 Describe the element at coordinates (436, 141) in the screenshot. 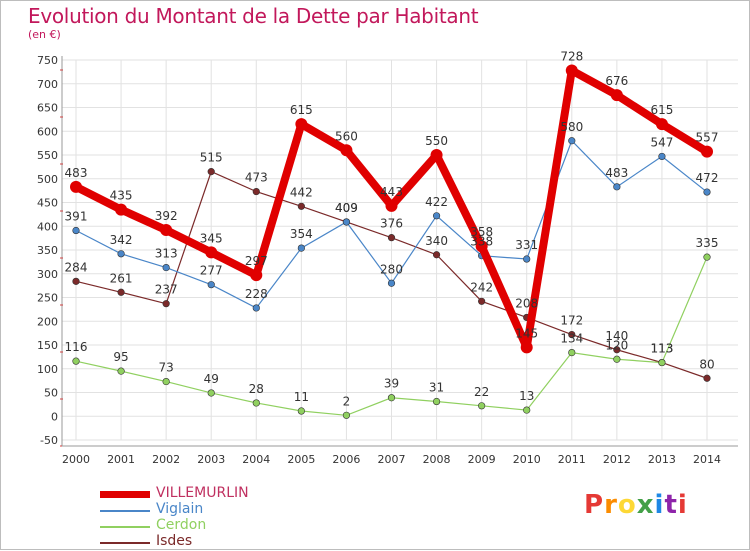

I see `data-label-villemurlin: 550` at that location.